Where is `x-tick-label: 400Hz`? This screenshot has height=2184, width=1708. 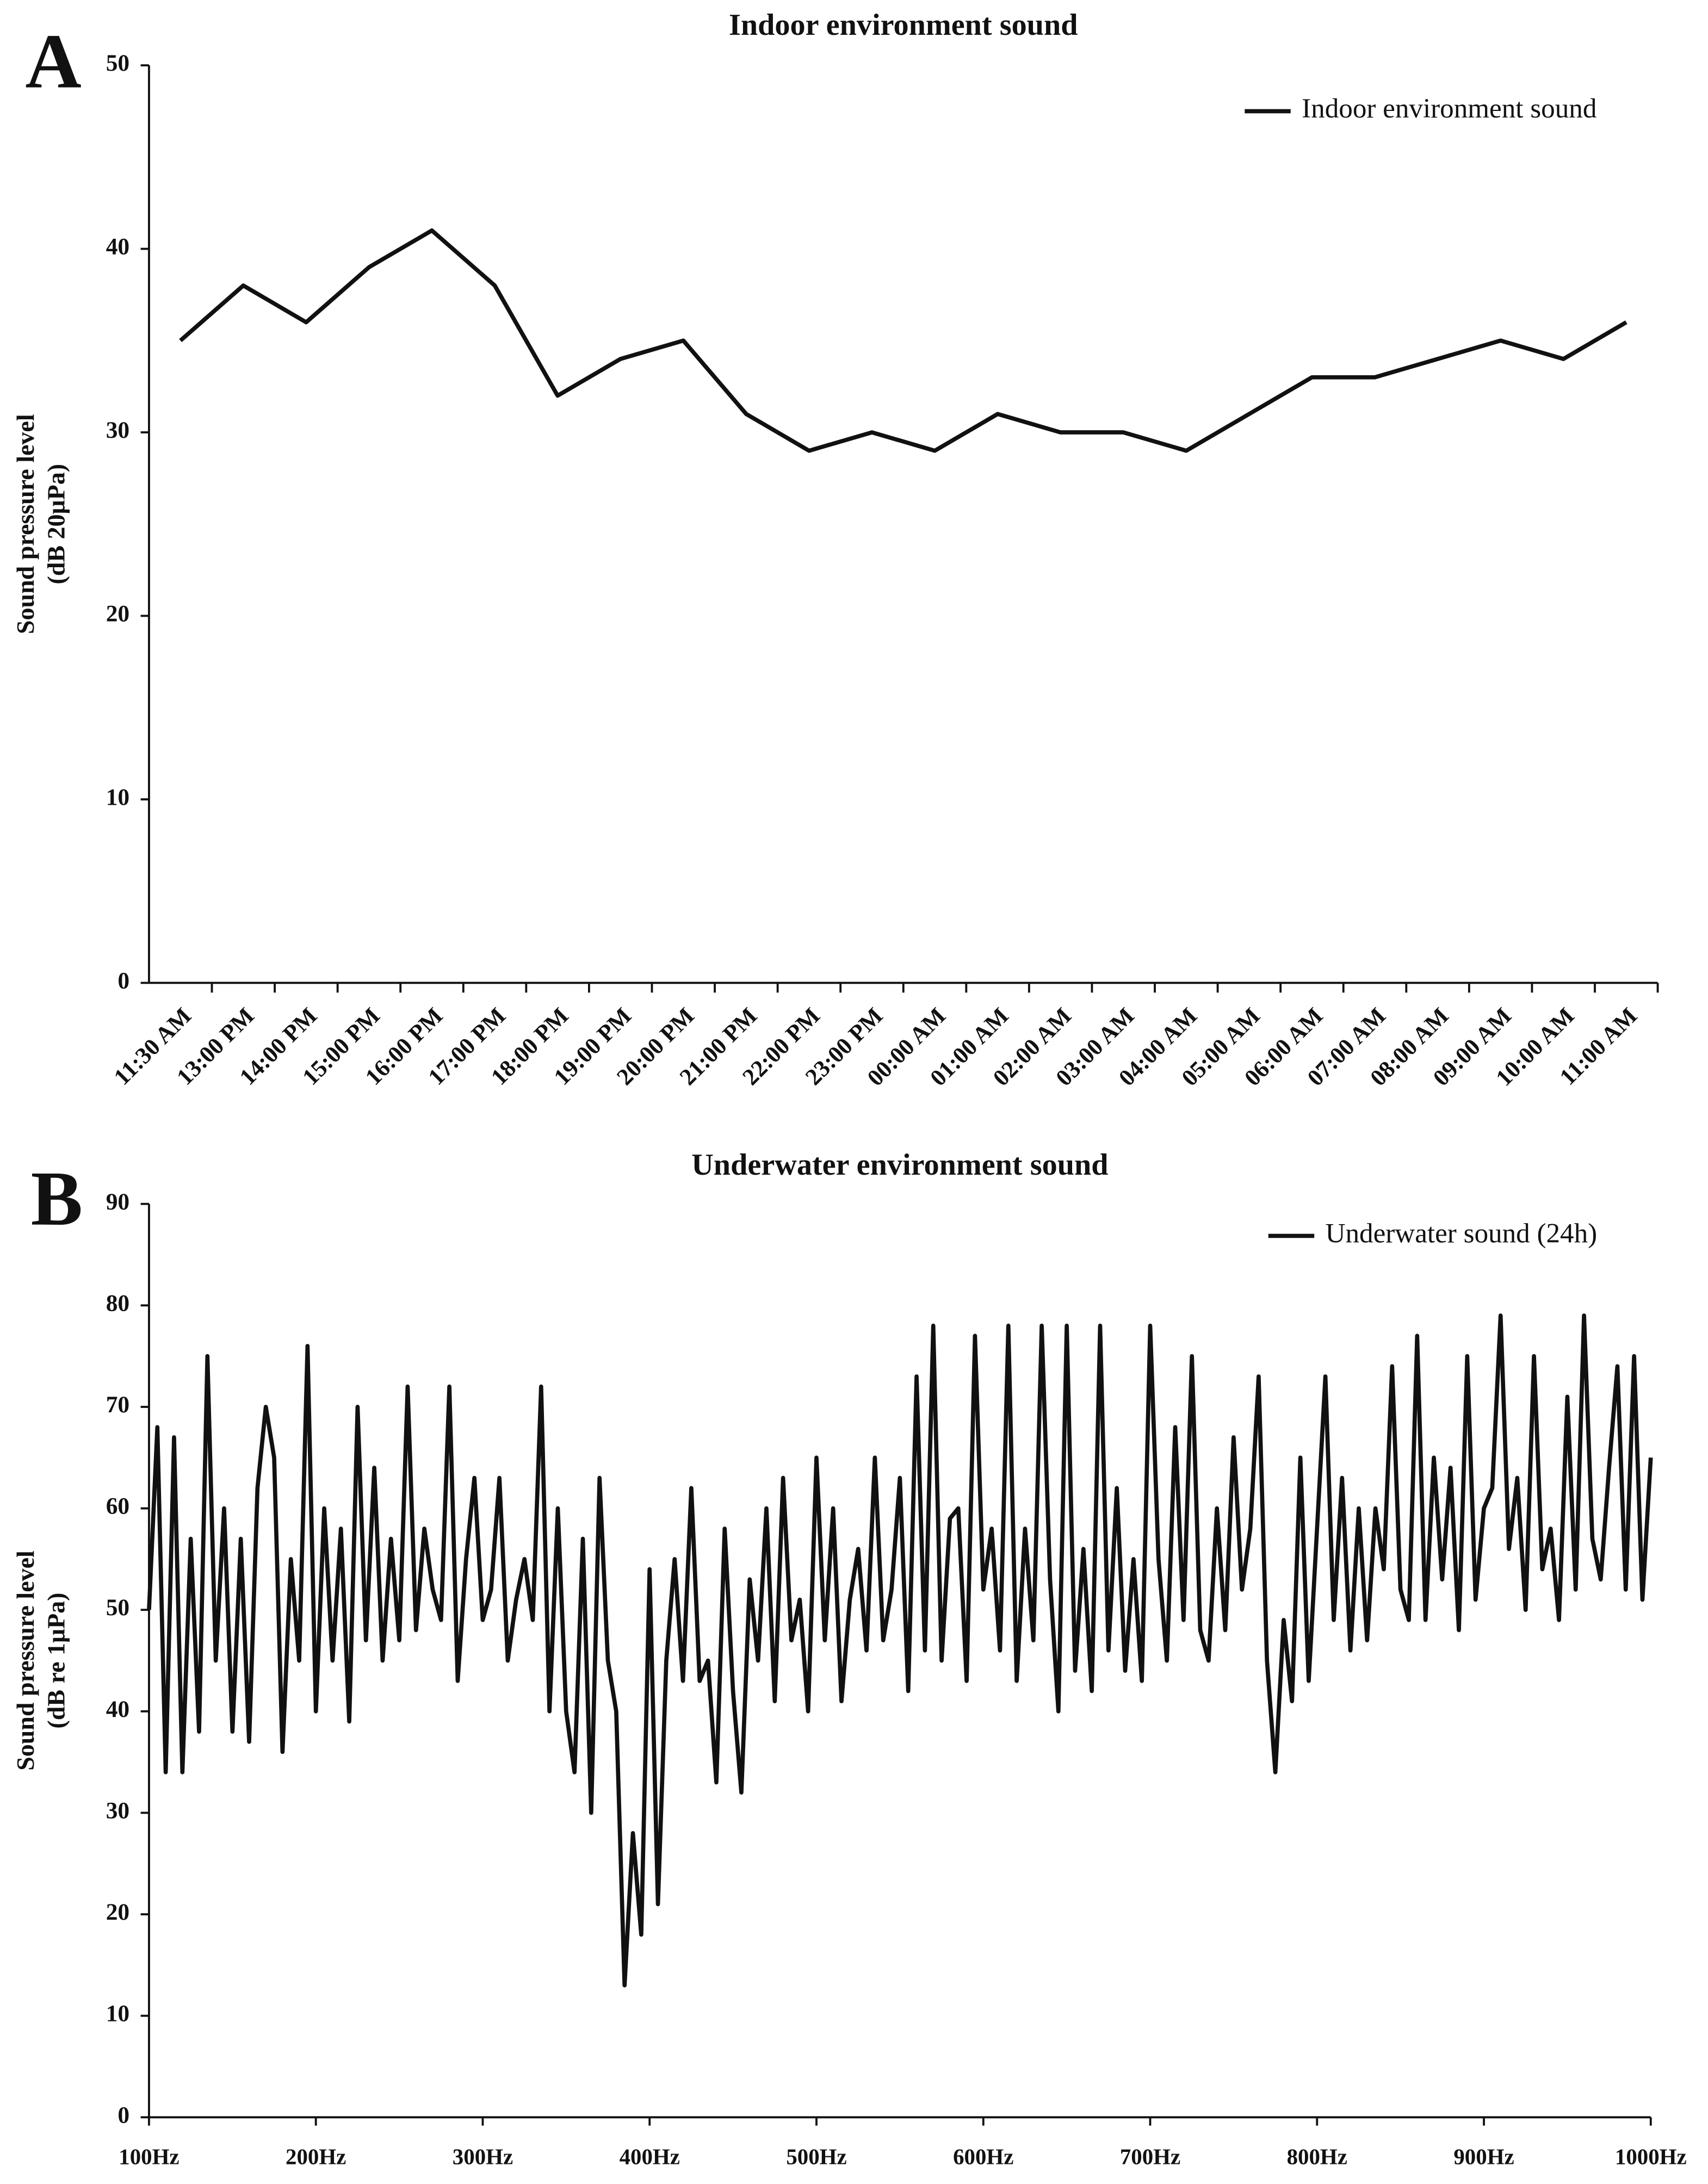 x-tick-label: 400Hz is located at coordinates (650, 2156).